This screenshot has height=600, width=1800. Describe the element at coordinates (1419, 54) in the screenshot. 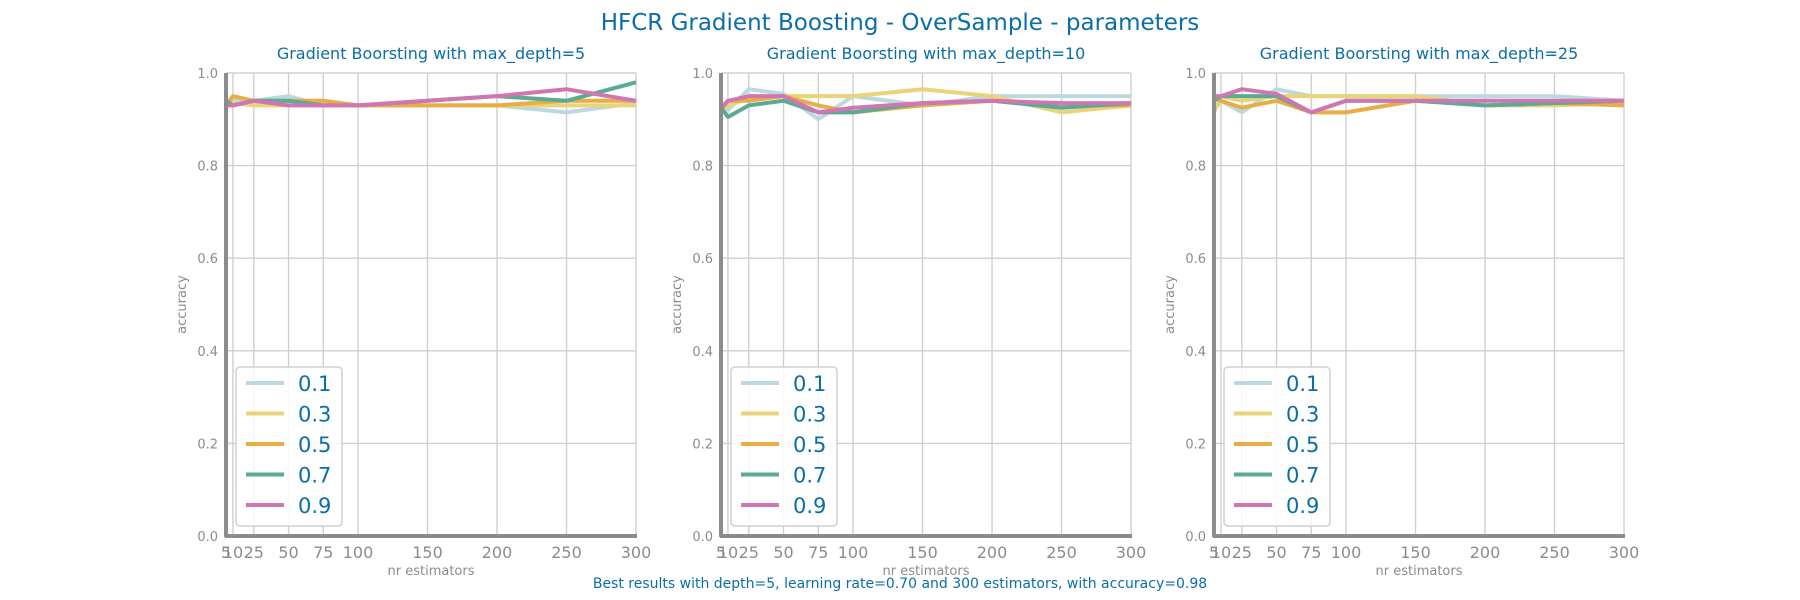

I see `subplot-title: Gradient Boorsting with max_depth=25` at that location.